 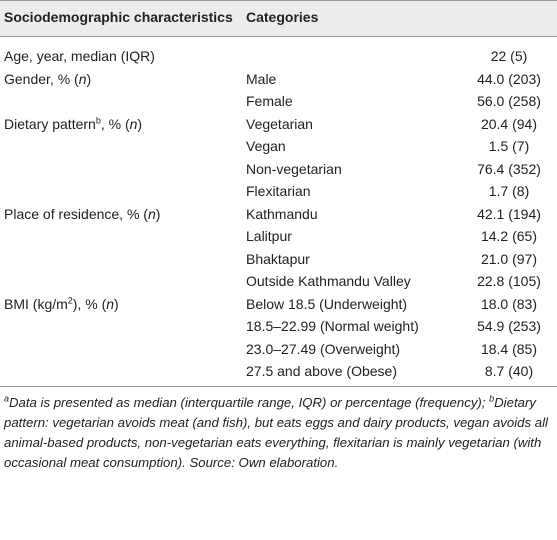 I want to click on header-cell, so click(x=509, y=18).